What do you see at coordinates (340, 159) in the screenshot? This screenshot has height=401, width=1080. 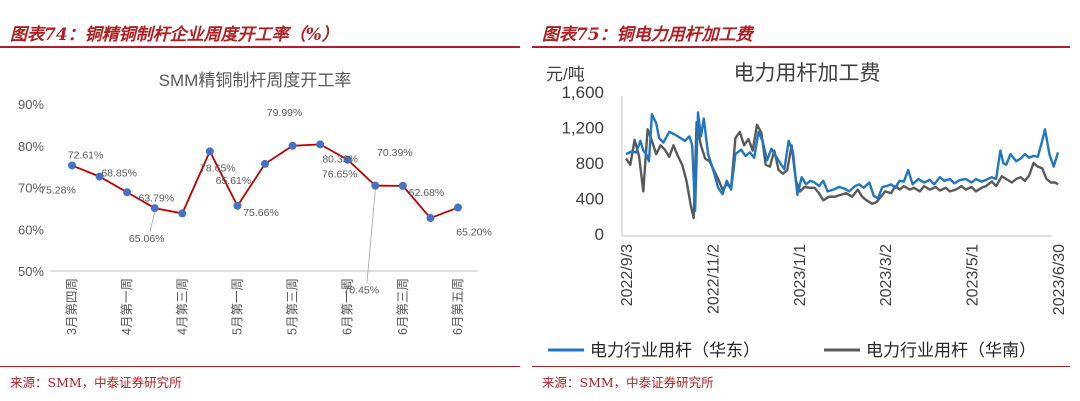 I see `left-data-label: 80.33%` at bounding box center [340, 159].